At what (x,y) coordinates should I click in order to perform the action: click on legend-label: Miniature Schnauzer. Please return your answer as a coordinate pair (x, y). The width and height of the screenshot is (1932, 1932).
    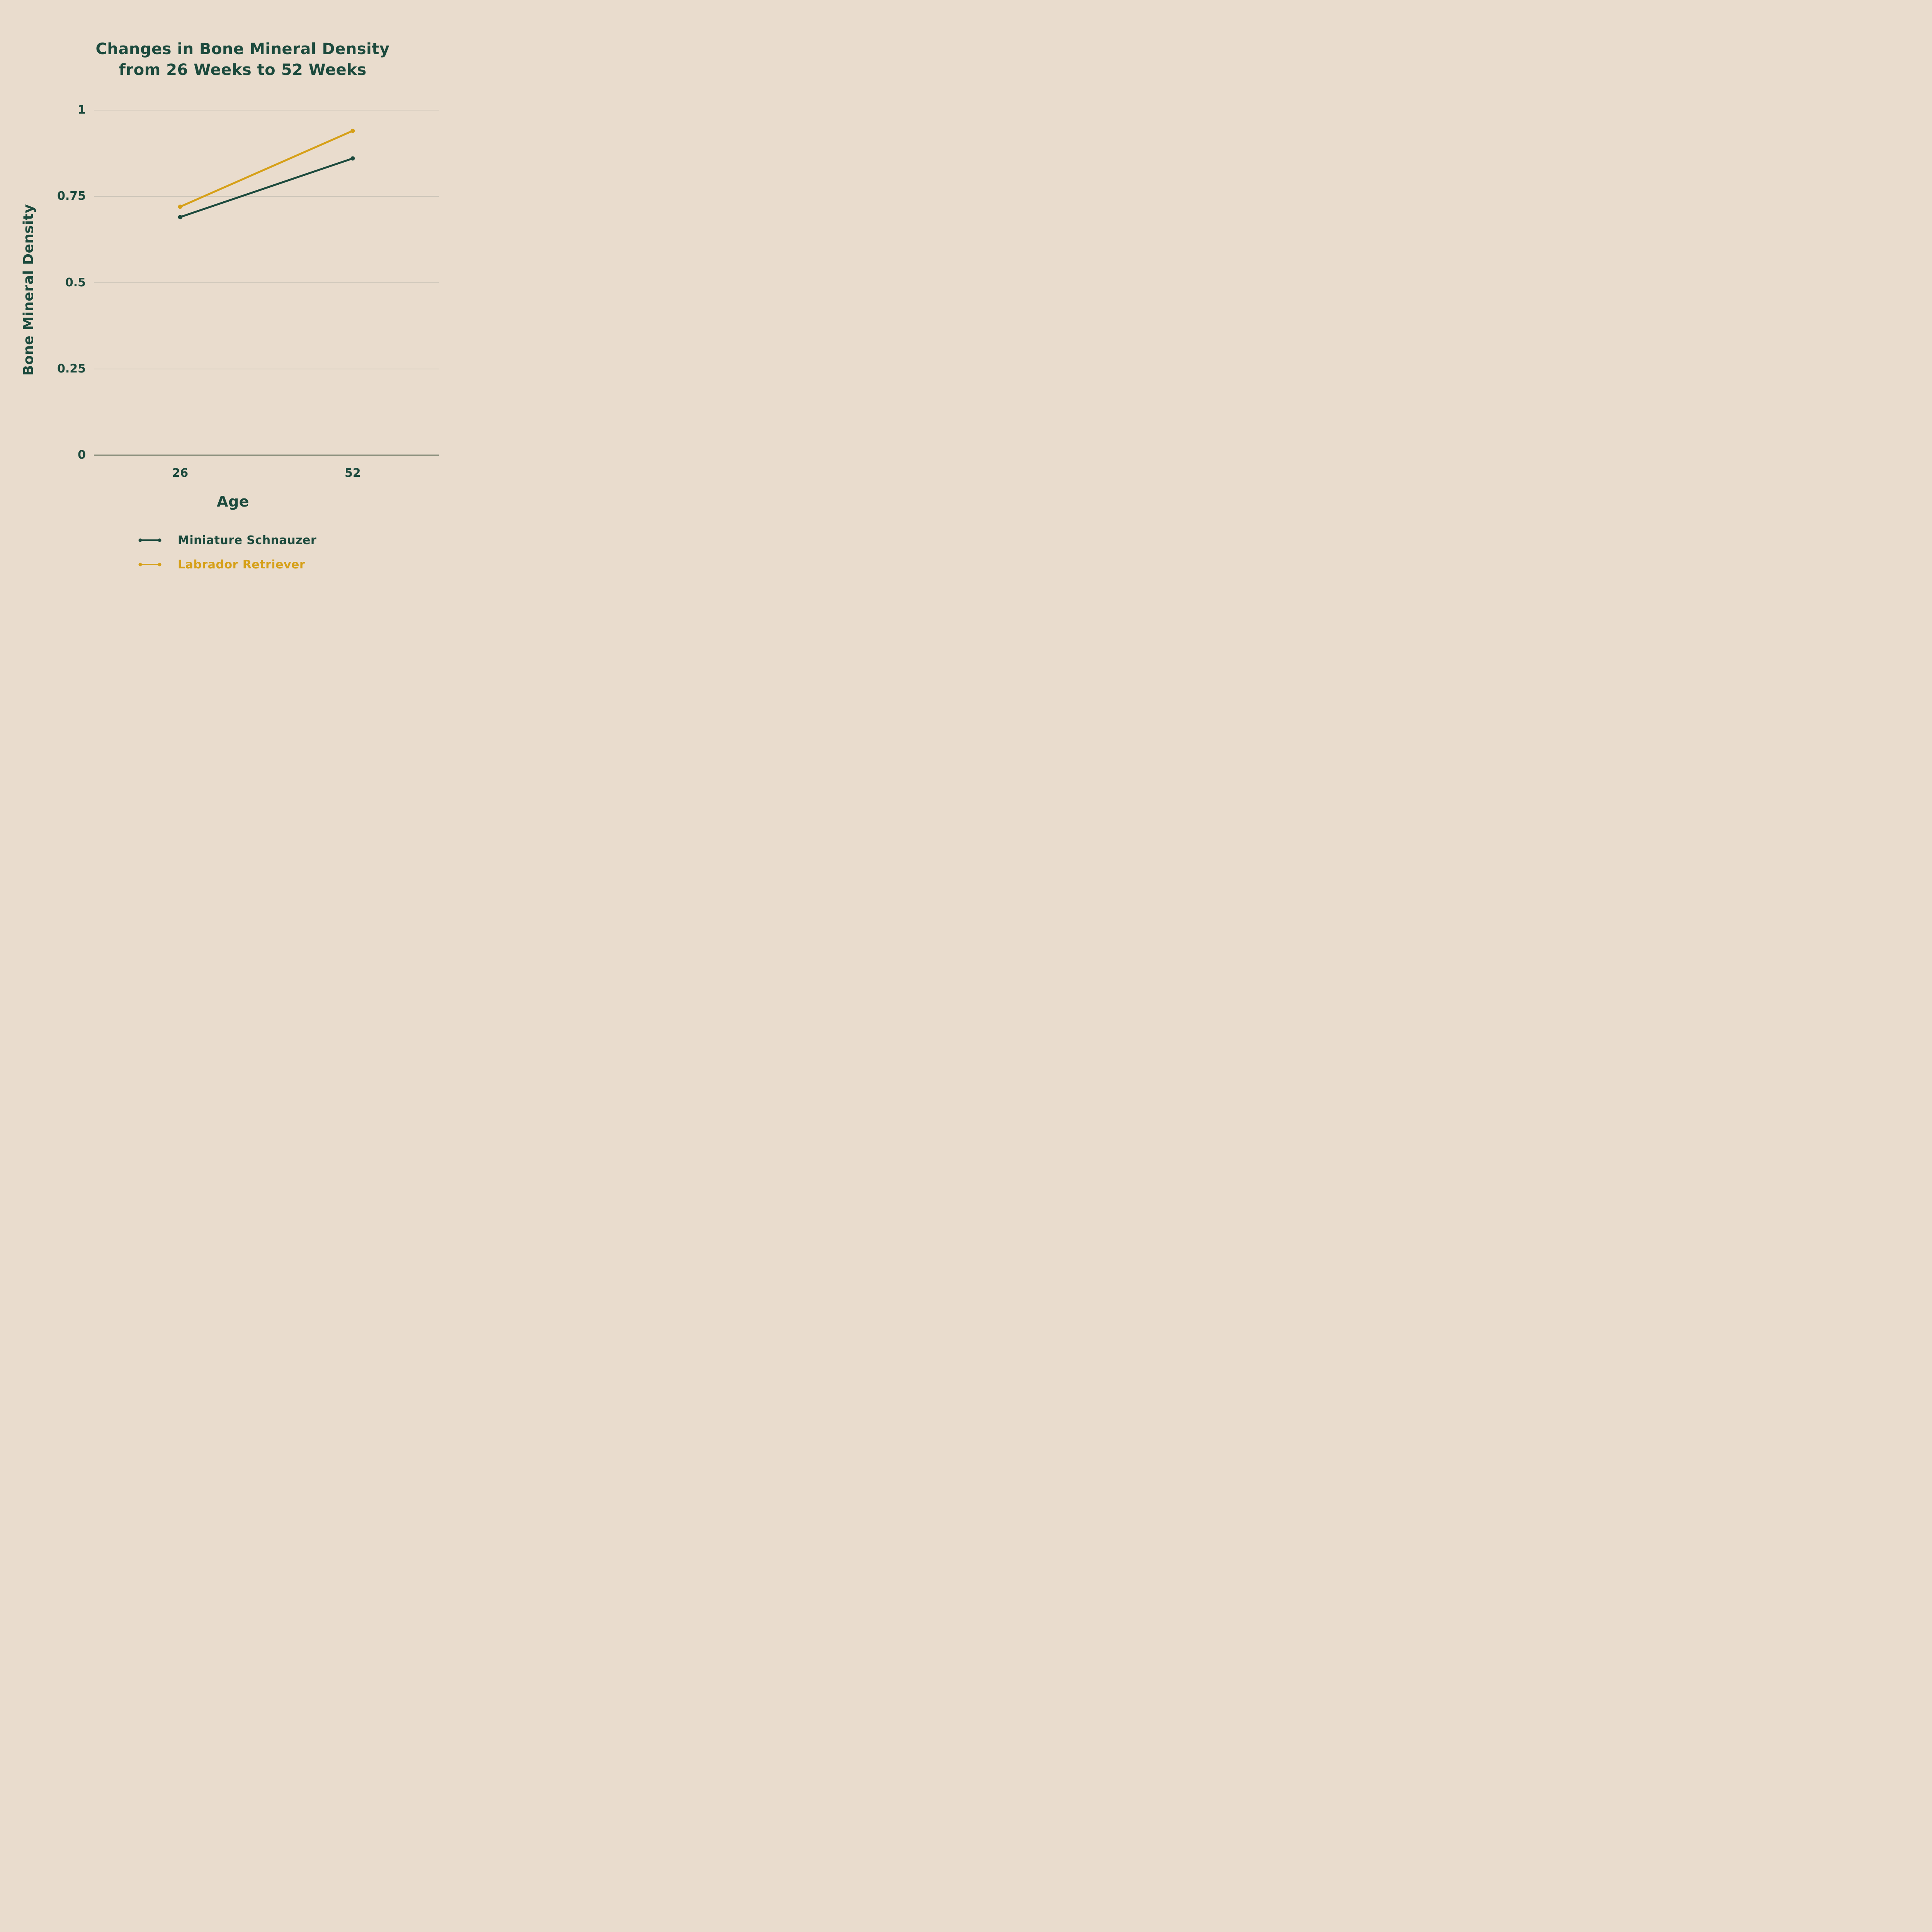
    Looking at the image, I should click on (248, 540).